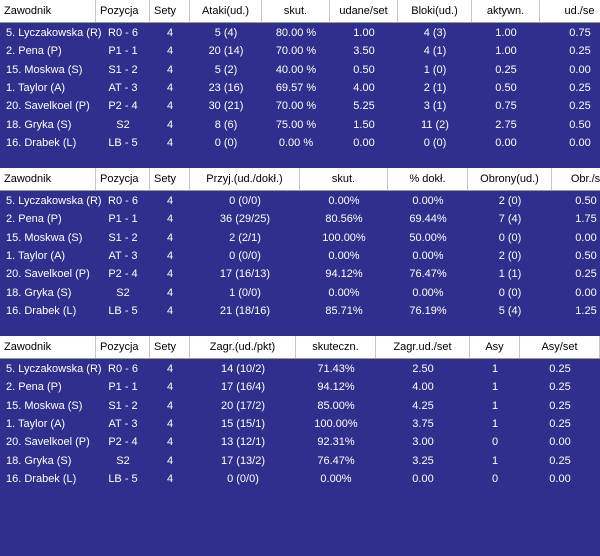  Describe the element at coordinates (506, 11) in the screenshot. I see `column-header: aktywn.` at that location.